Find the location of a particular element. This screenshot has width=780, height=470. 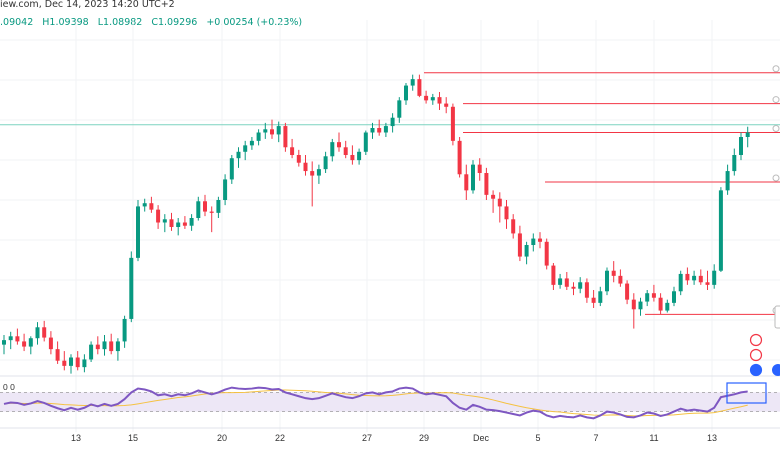

ohlc-high: H1.09398 is located at coordinates (65, 22).